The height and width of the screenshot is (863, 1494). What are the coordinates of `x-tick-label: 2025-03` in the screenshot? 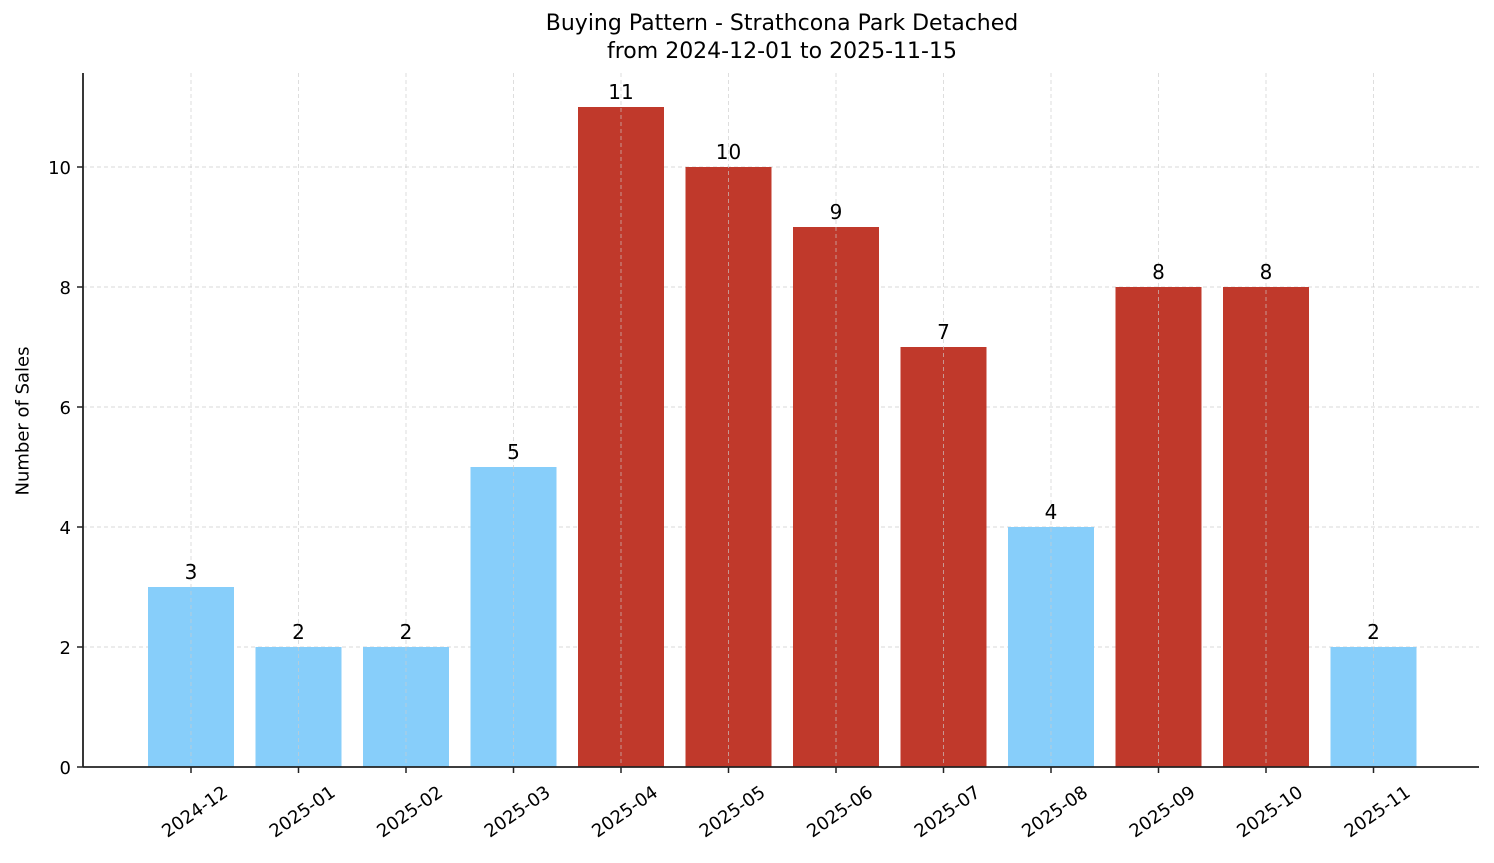 It's located at (518, 812).